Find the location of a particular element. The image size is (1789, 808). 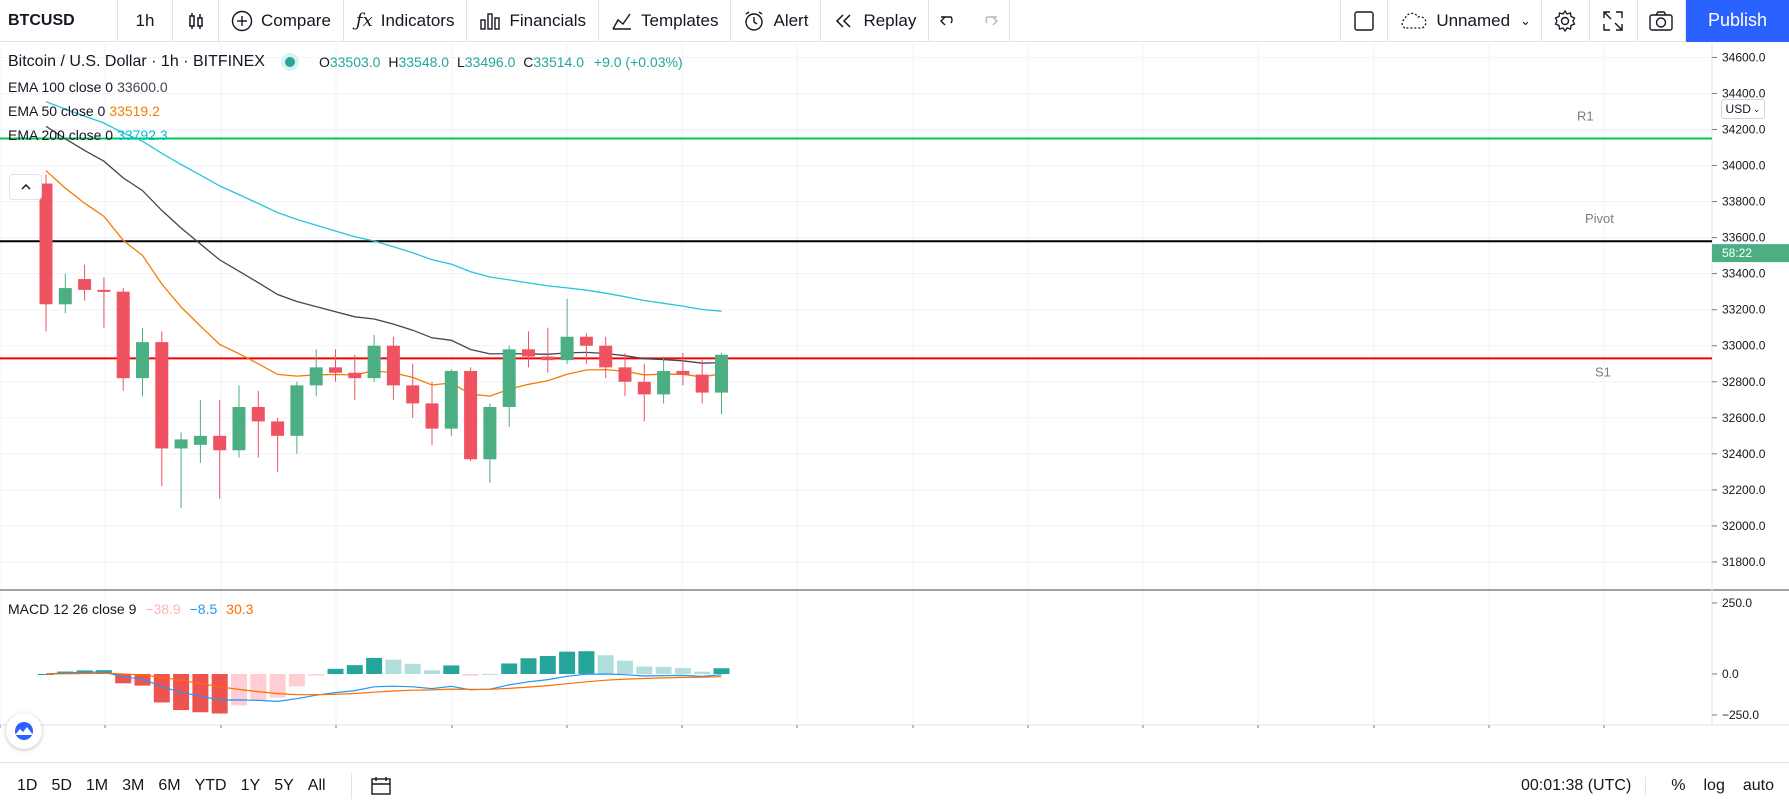

series-title: Bitcoin / U.S. Dollar · 1h · BITFINEX is located at coordinates (136, 61).